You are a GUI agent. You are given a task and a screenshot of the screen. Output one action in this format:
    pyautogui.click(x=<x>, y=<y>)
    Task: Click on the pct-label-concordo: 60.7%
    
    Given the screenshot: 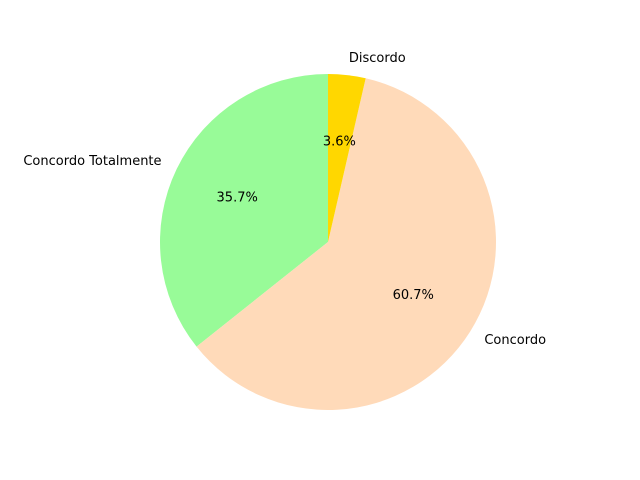 What is the action you would take?
    pyautogui.click(x=413, y=295)
    